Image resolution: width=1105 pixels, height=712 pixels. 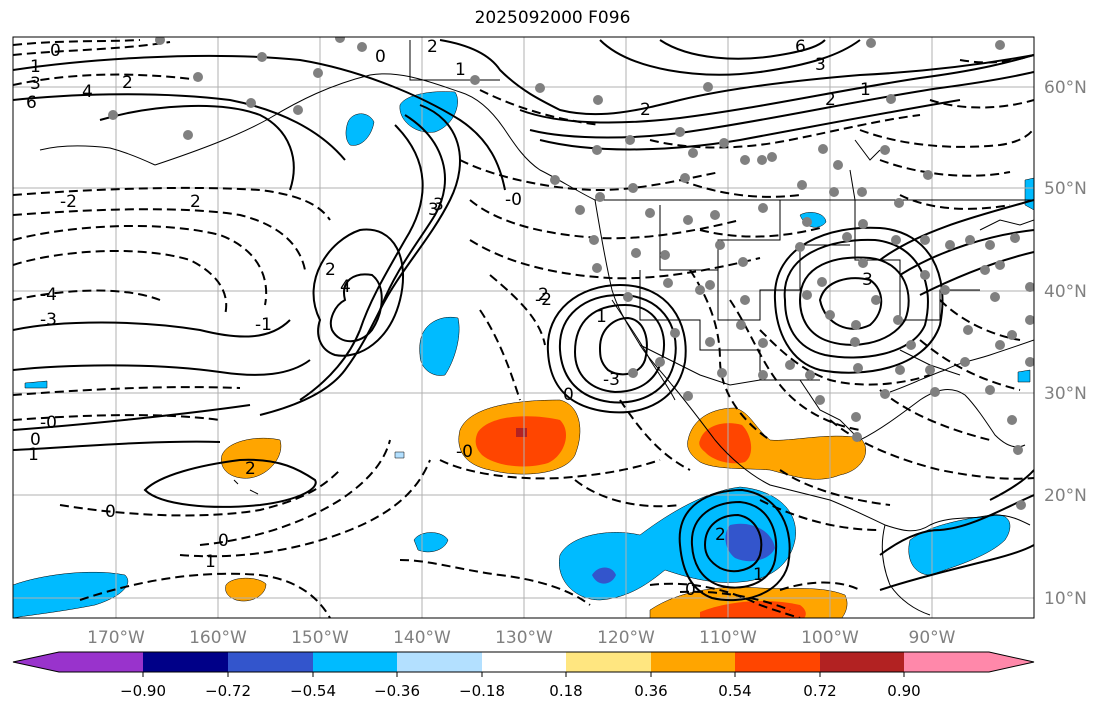 I want to click on colorbar-tick-label: 0.90, so click(x=903, y=691).